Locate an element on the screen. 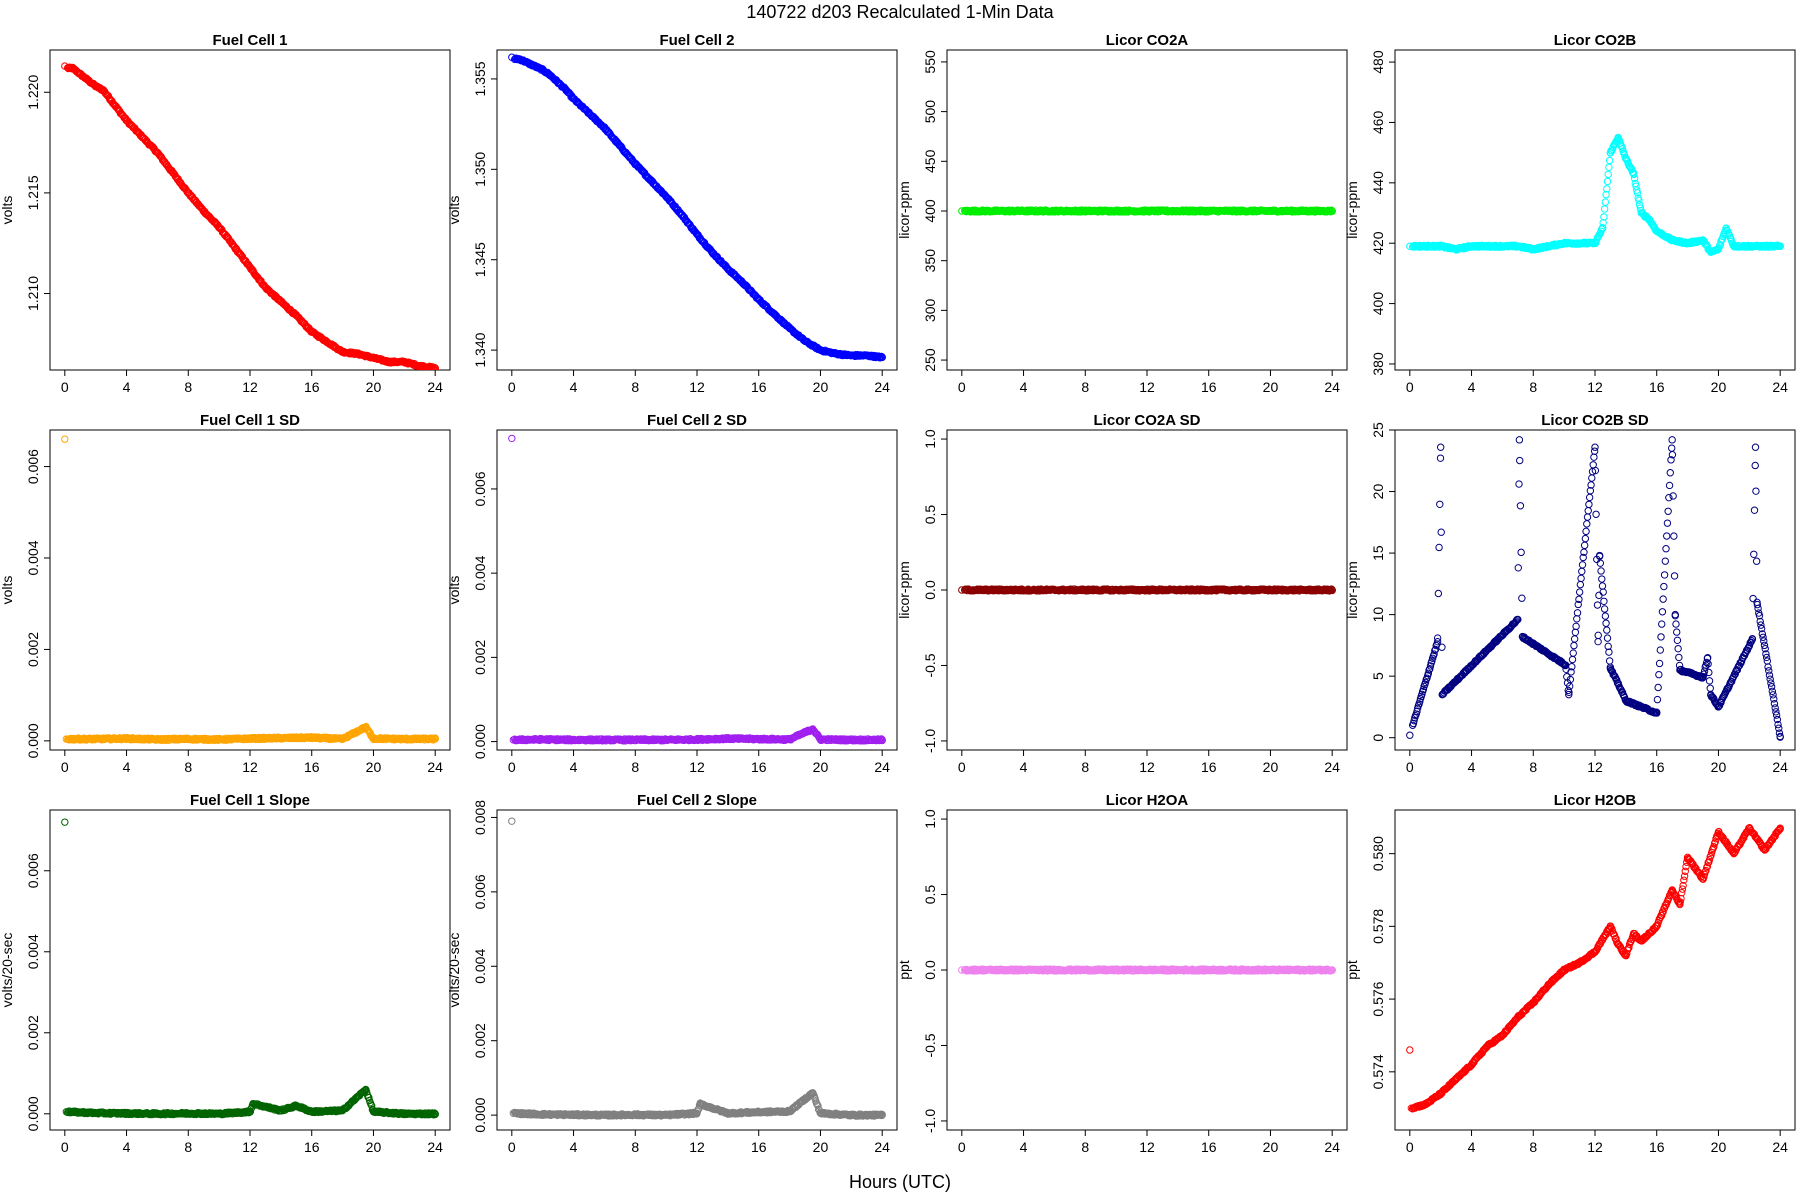  plot-frame-fc2sd is located at coordinates (697, 590).